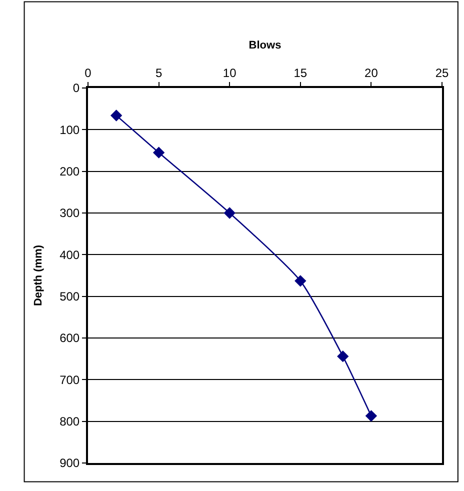  Describe the element at coordinates (265, 45) in the screenshot. I see `x-axis-title: Blows` at that location.